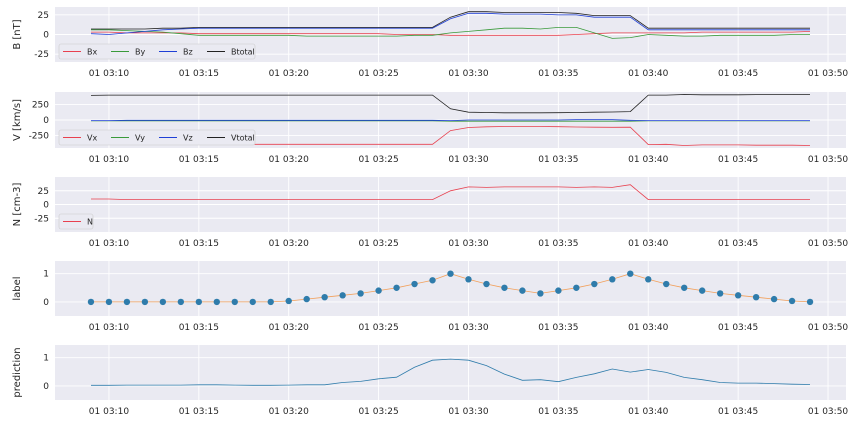  What do you see at coordinates (17, 372) in the screenshot?
I see `y-axis-label: prediction` at bounding box center [17, 372].